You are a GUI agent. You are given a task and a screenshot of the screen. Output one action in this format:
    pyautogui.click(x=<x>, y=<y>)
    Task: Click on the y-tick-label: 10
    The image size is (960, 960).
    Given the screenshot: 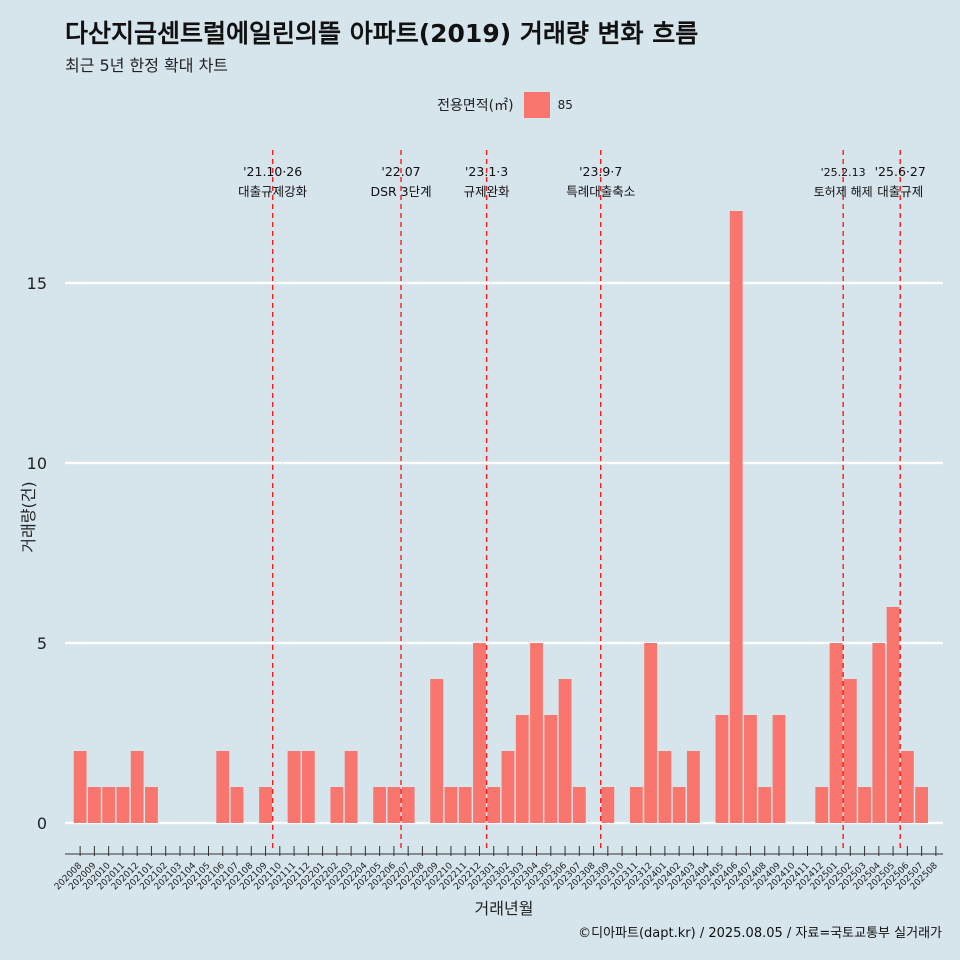 What is the action you would take?
    pyautogui.click(x=37, y=463)
    